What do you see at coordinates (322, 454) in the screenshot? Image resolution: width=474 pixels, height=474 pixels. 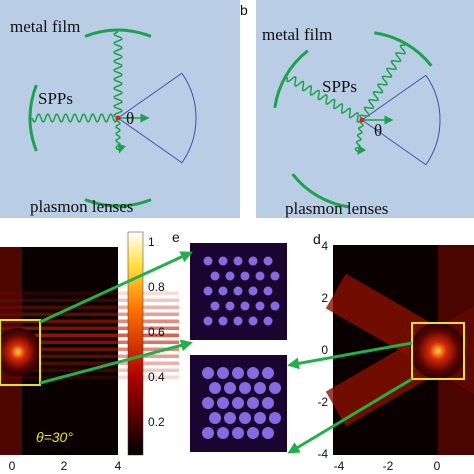 I see `y-tick-label: -4` at bounding box center [322, 454].